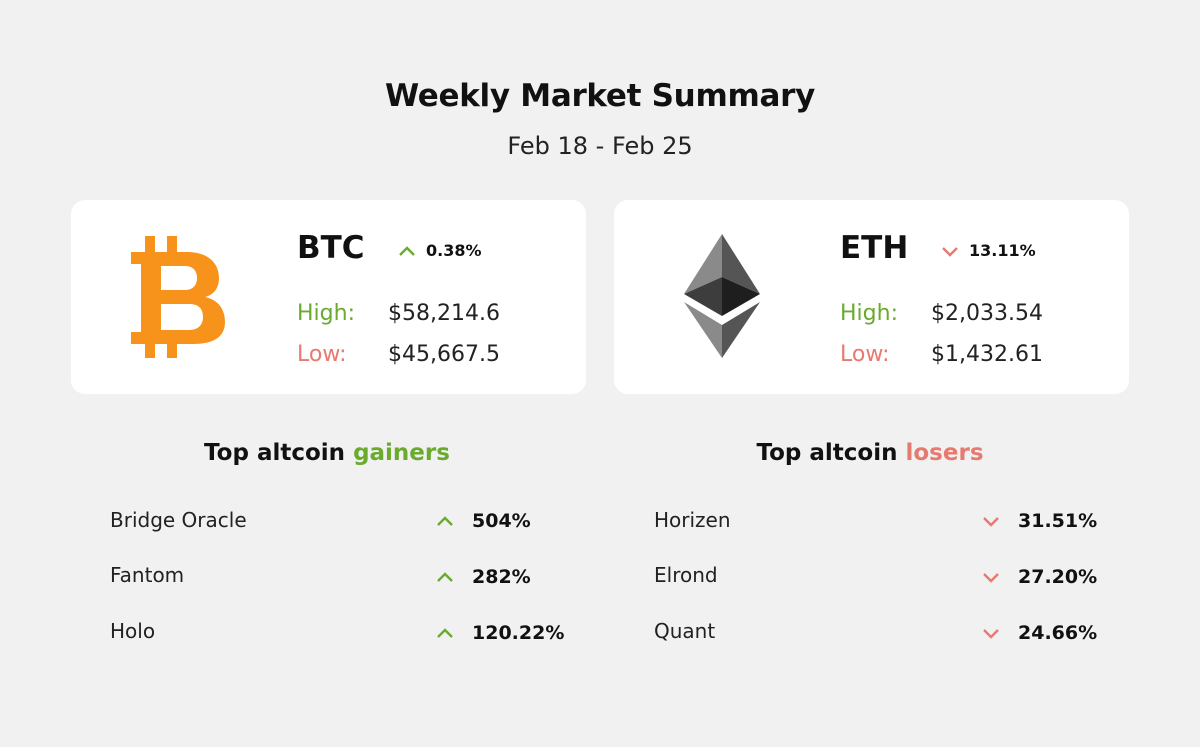 This screenshot has width=1200, height=747. What do you see at coordinates (178, 520) in the screenshot?
I see `gainer-name: Bridge Oracle` at bounding box center [178, 520].